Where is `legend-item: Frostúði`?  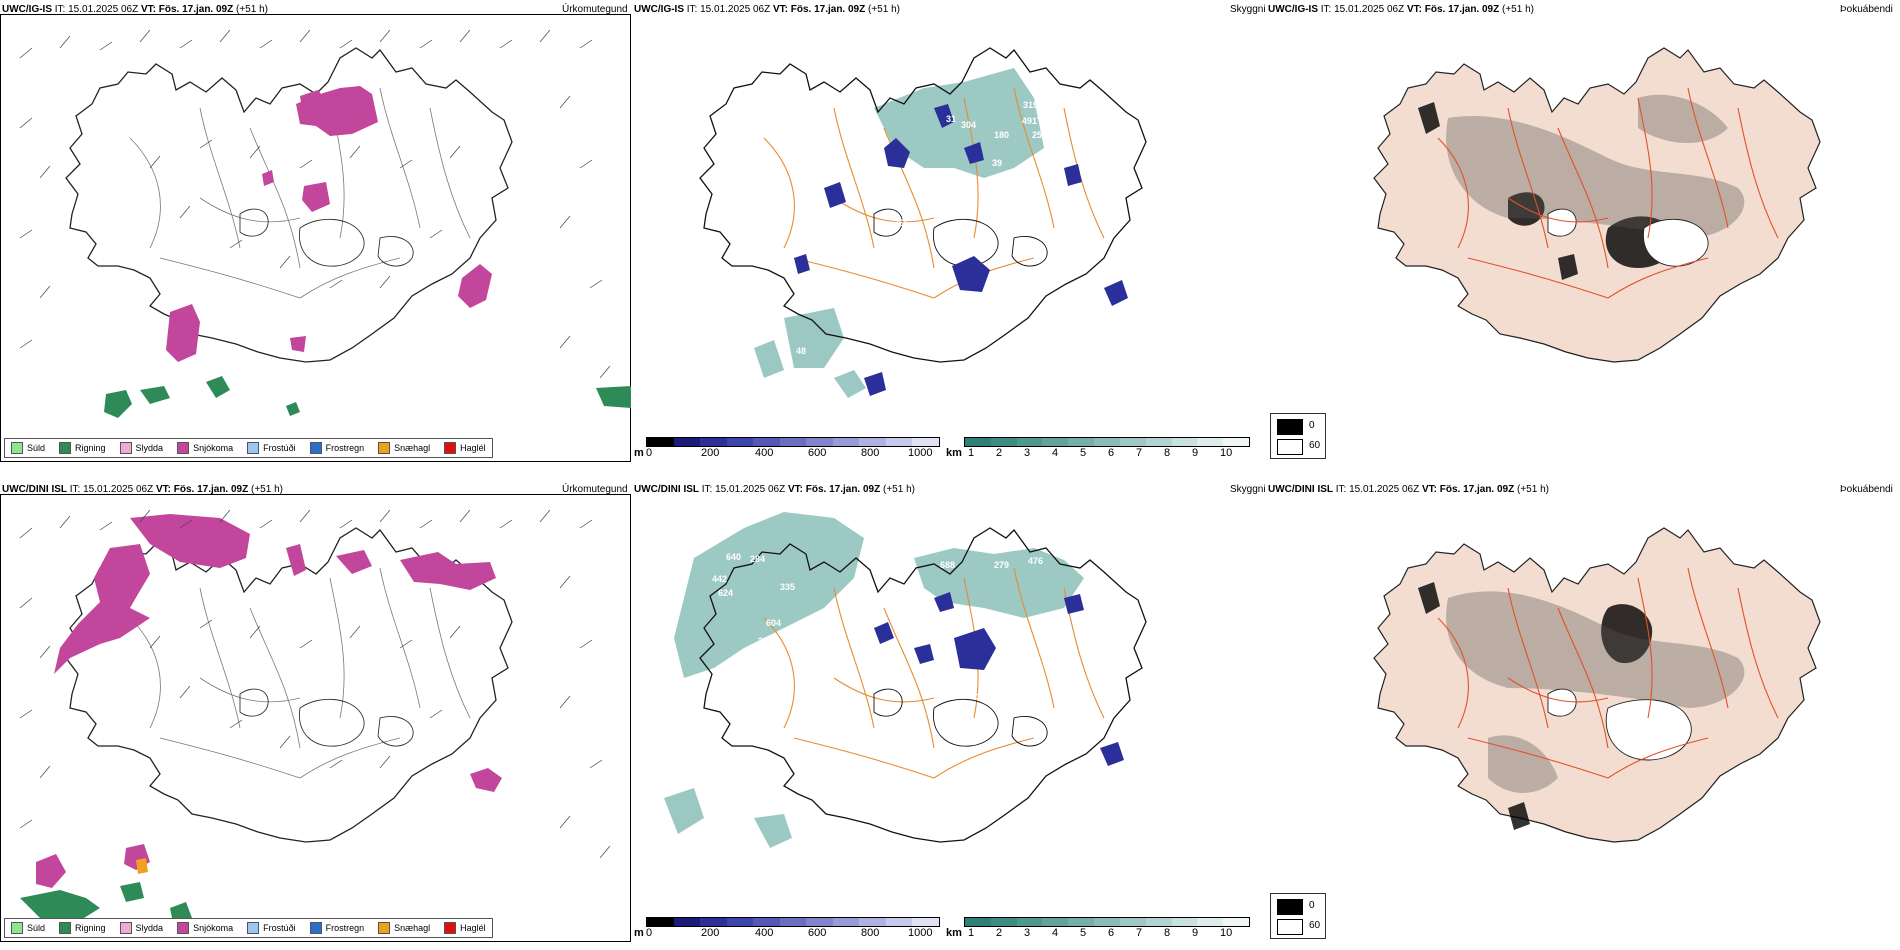 legend-item: Frostúði is located at coordinates (271, 448).